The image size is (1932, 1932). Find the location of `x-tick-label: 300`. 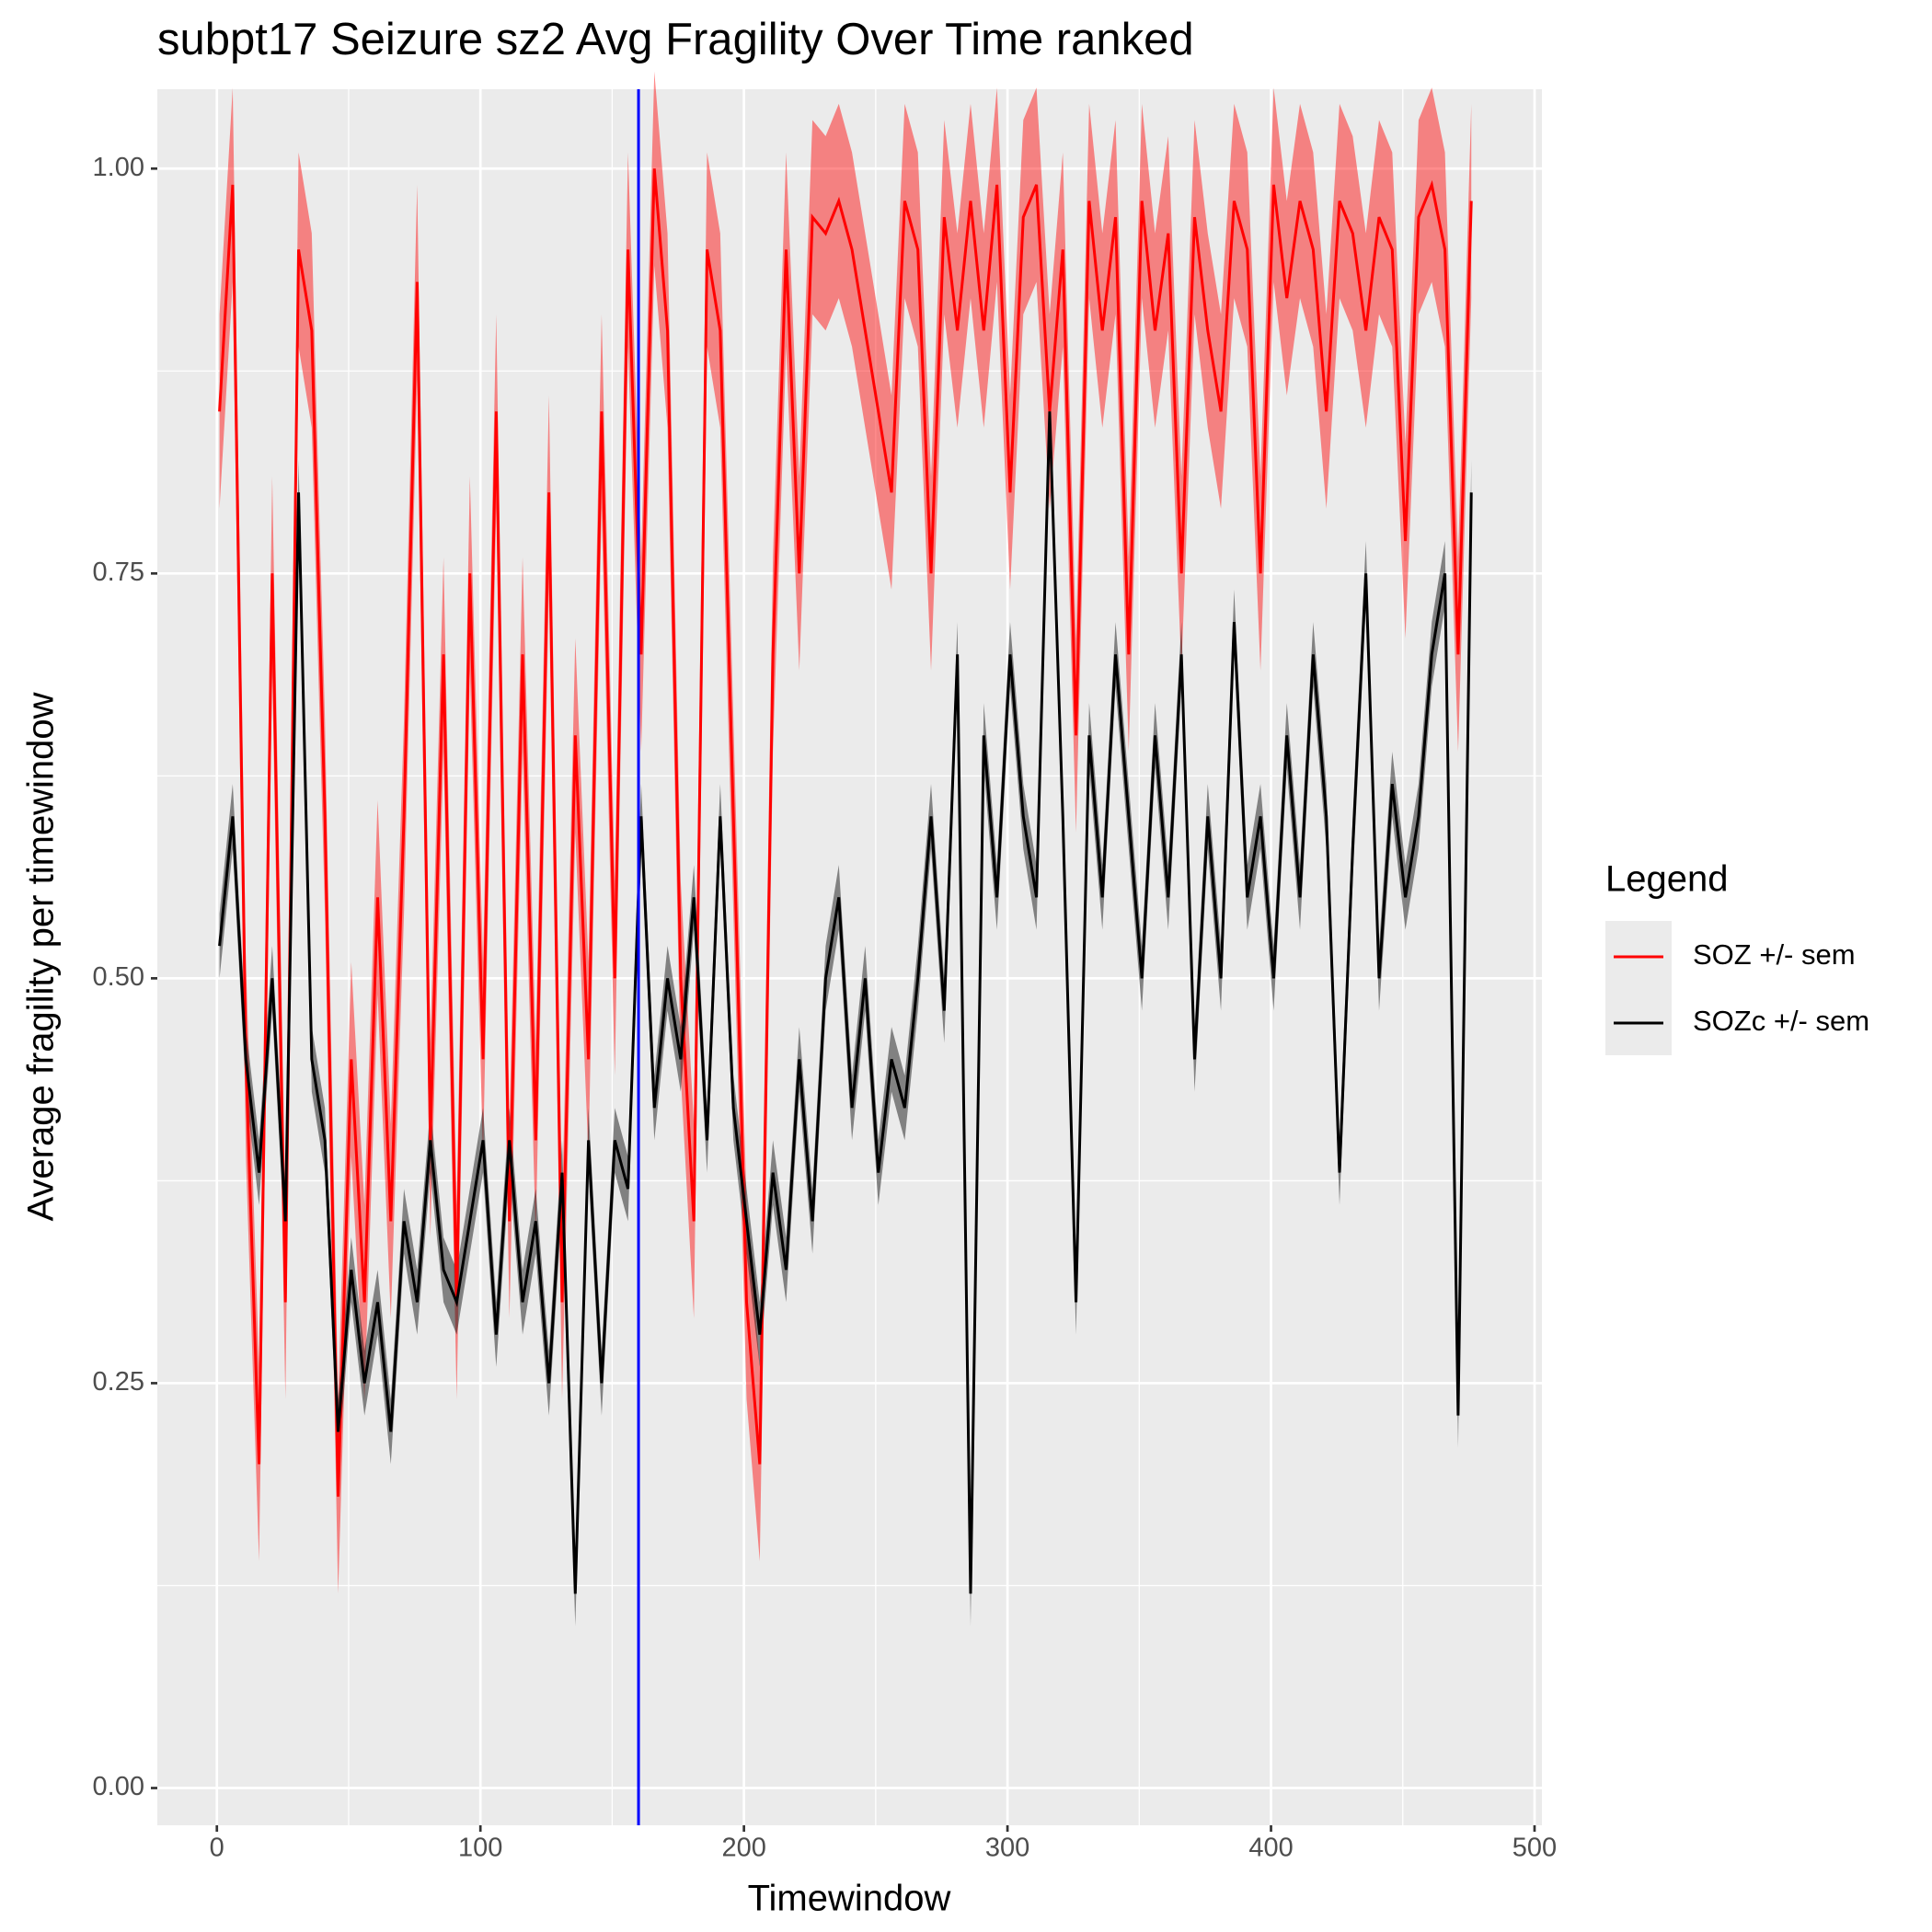

x-tick-label: 300 is located at coordinates (1007, 1848).